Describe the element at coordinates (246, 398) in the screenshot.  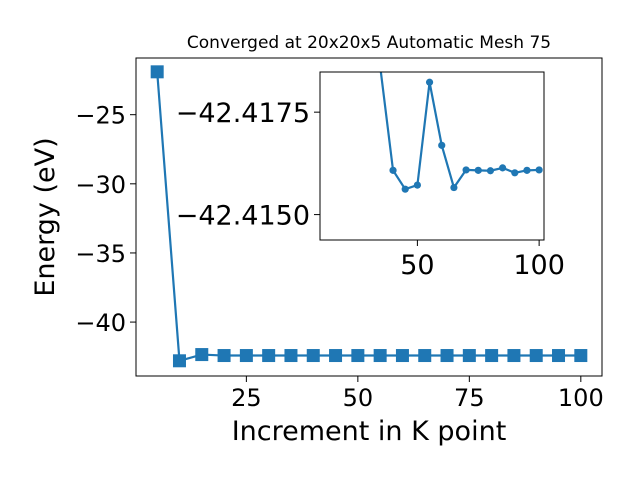
I see `x-tick-label: 25` at that location.